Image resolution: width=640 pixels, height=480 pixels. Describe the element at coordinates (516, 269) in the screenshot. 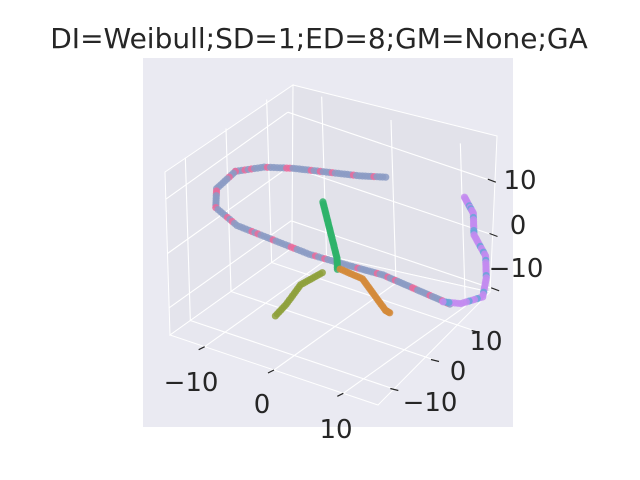

I see `z-tick-label-1: −10` at that location.